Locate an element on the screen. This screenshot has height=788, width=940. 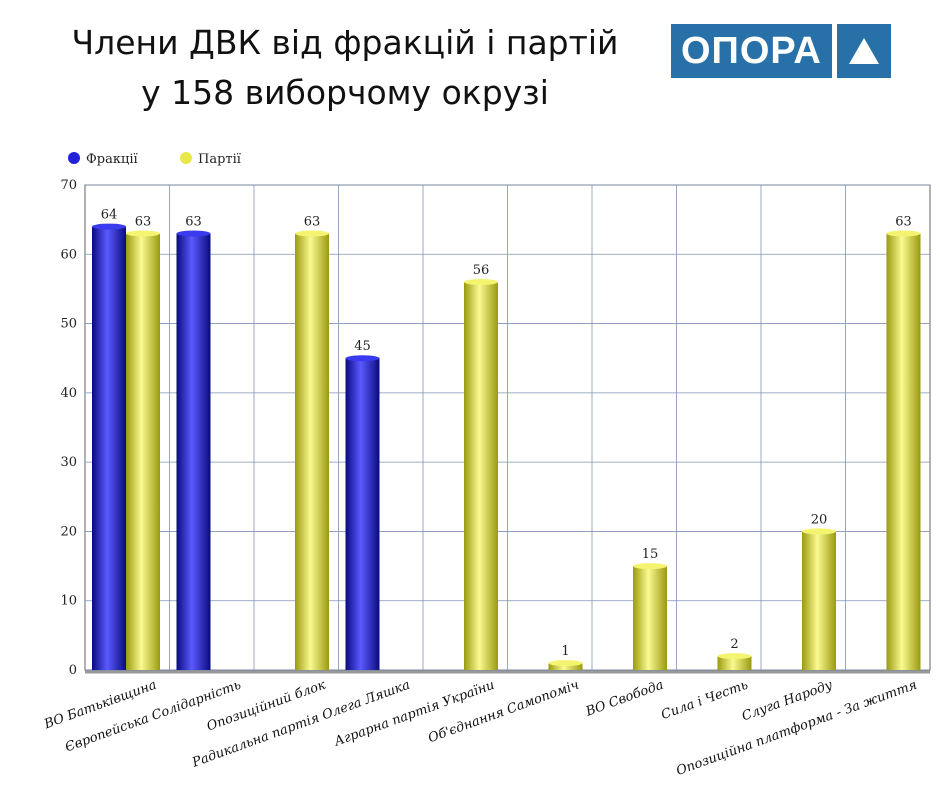
y-tick-label: 0 is located at coordinates (73, 670).